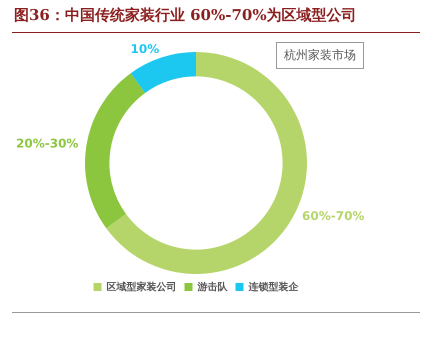 This screenshot has height=343, width=432. Describe the element at coordinates (333, 216) in the screenshot. I see `text: 60%-70%` at that location.